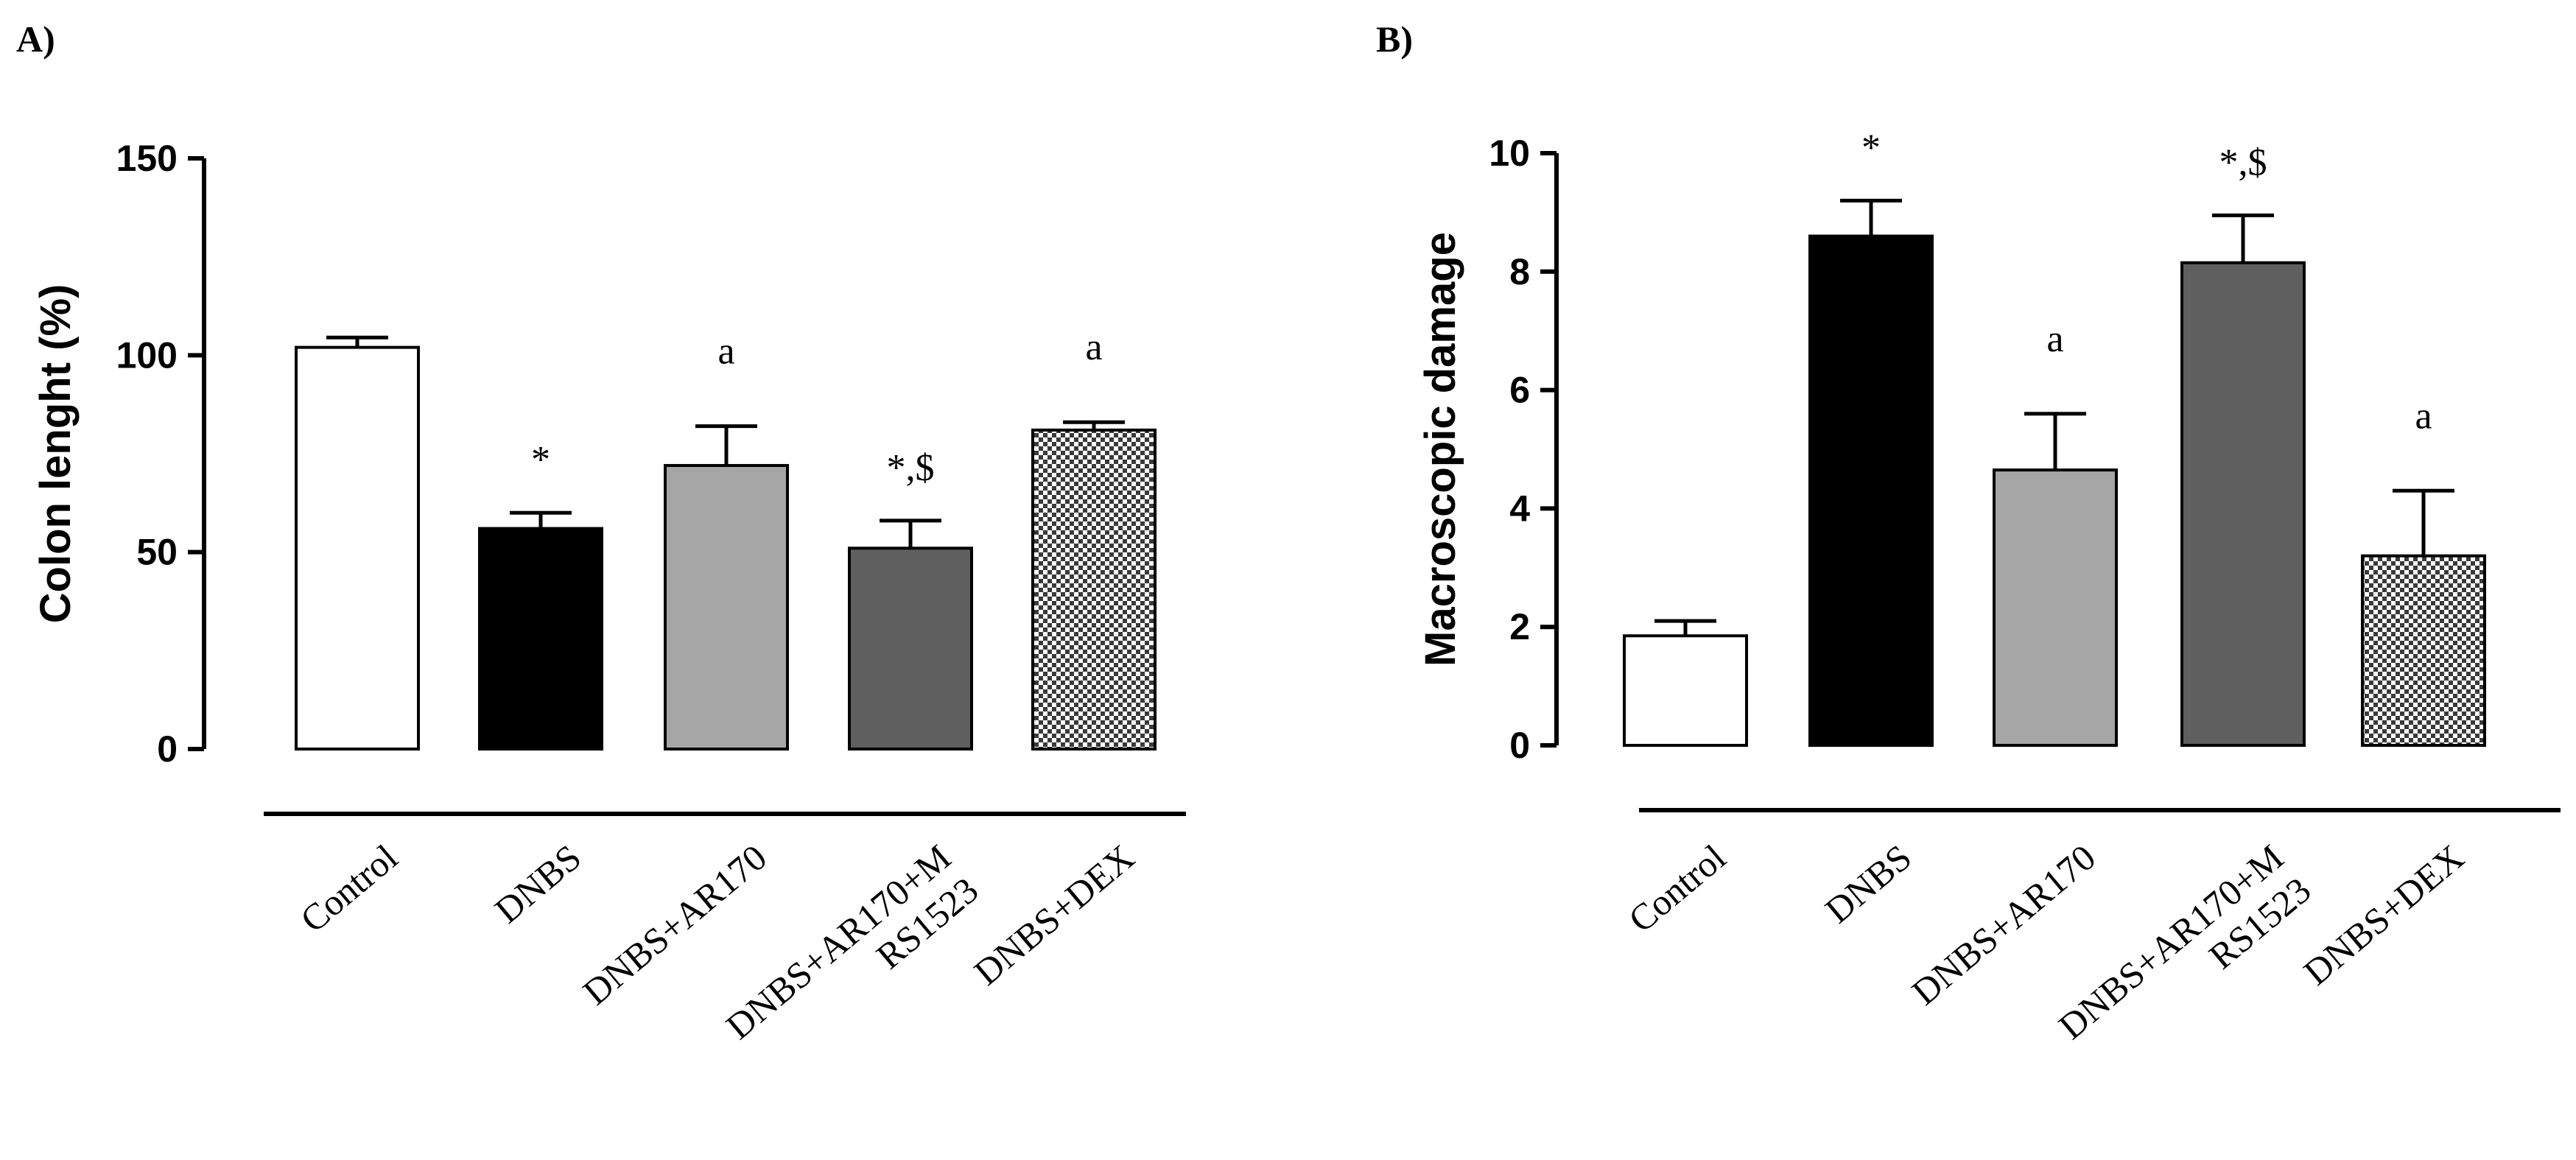 This screenshot has width=2576, height=1160. I want to click on y-axis-title: Macroscopic damage, so click(1440, 450).